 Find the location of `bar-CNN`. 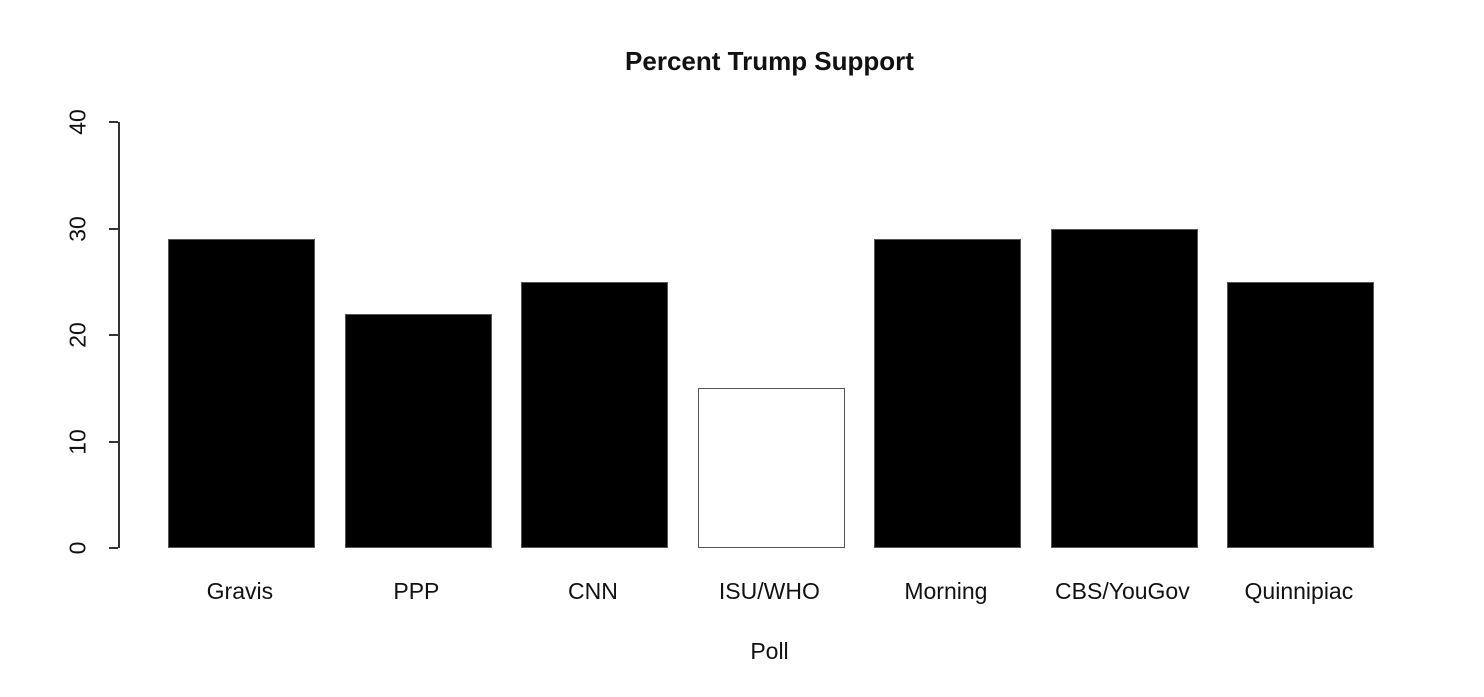

bar-CNN is located at coordinates (595, 414).